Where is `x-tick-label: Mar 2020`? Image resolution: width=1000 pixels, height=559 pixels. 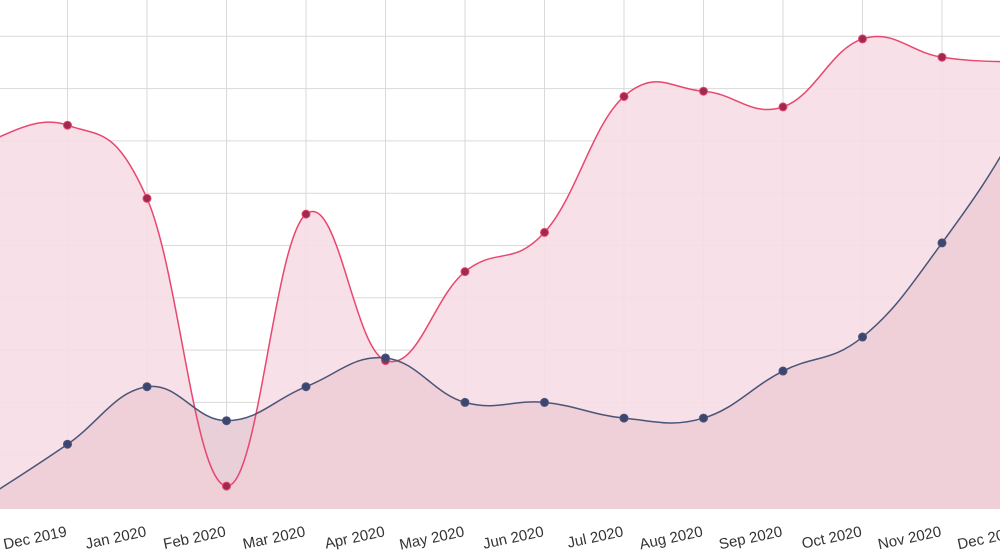 x-tick-label: Mar 2020 is located at coordinates (274, 538).